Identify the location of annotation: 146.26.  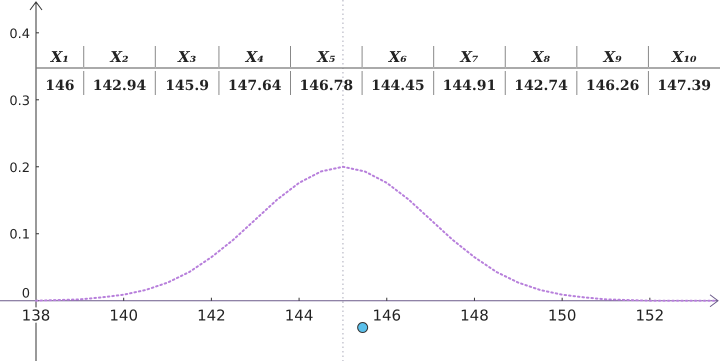
(613, 86).